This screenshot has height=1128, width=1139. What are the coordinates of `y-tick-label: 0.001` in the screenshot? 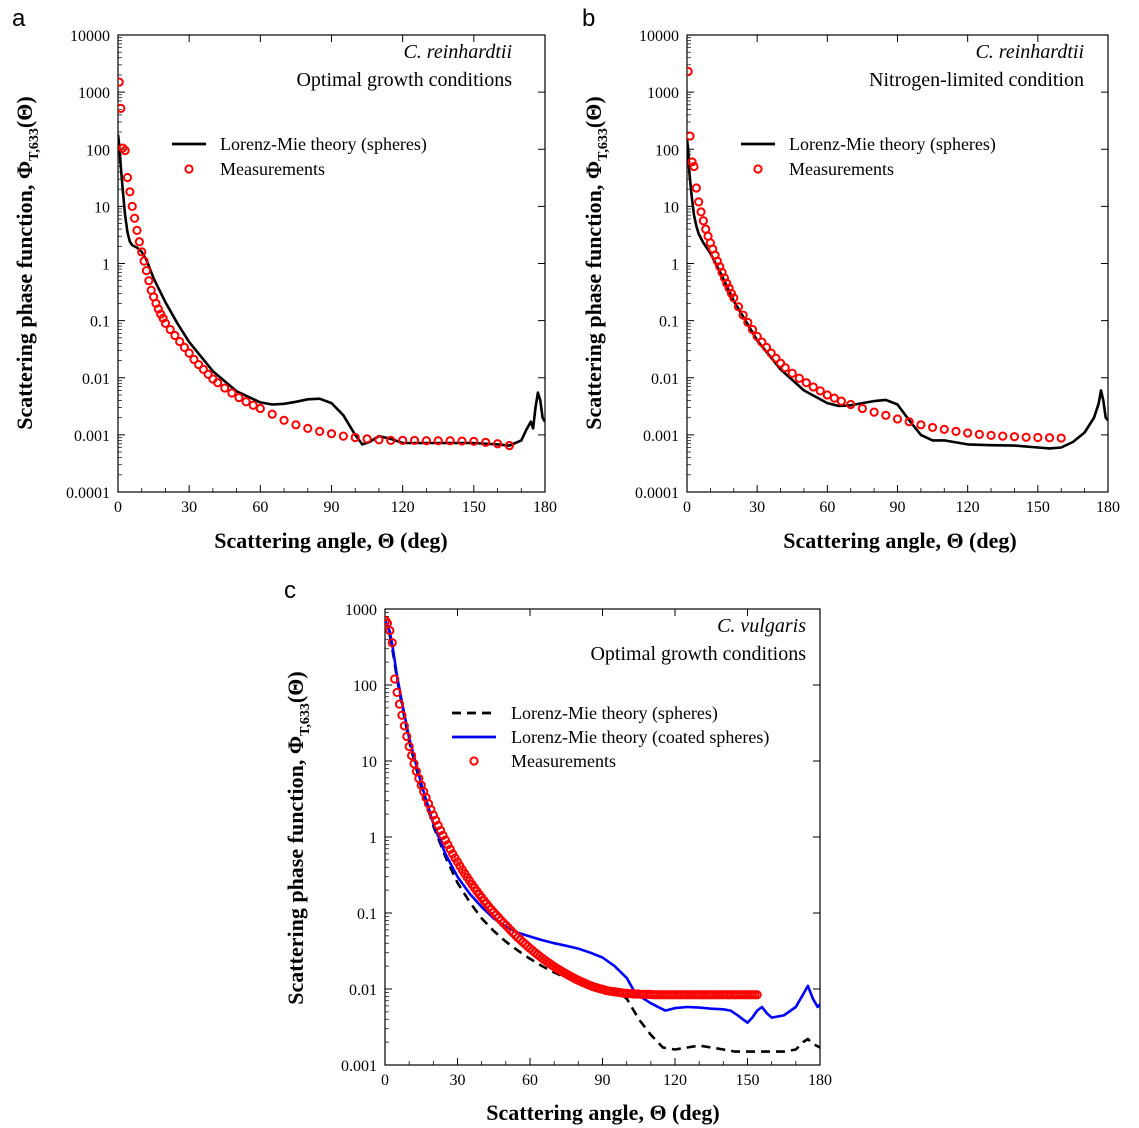 It's located at (92, 436).